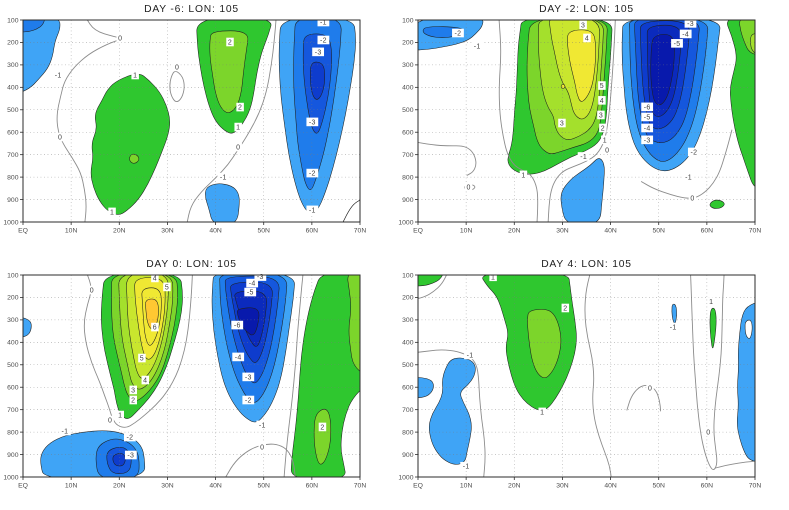 Image resolution: width=789 pixels, height=510 pixels. Describe the element at coordinates (586, 264) in the screenshot. I see `svg-text: DAY 4: LON: 105` at that location.